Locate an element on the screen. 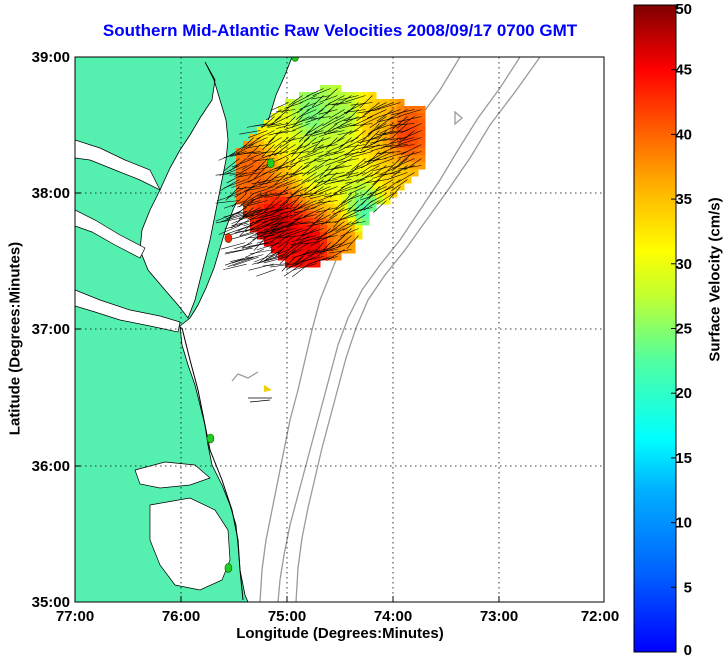 The height and width of the screenshot is (659, 724). radar-stations is located at coordinates (252, 315).